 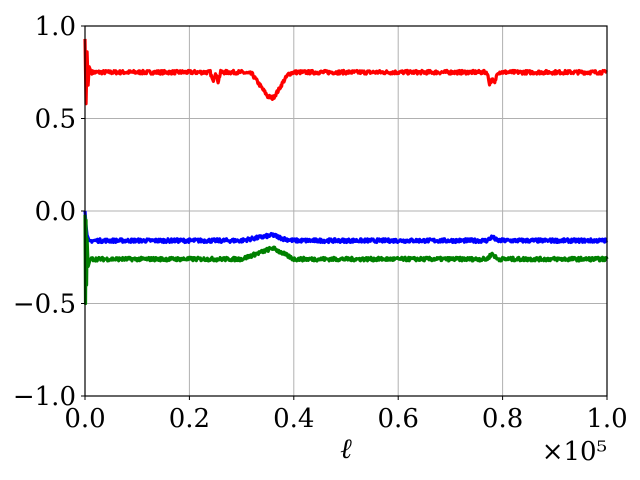 What do you see at coordinates (398, 419) in the screenshot?
I see `x-tick-label: 0.6` at bounding box center [398, 419].